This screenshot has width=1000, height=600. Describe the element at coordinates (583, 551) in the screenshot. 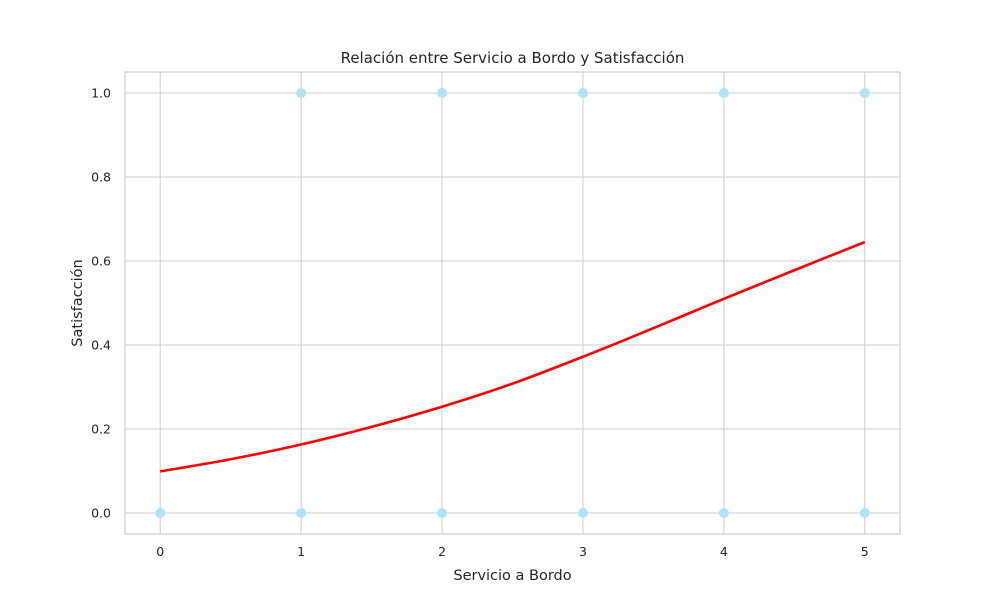

I see `x-tick-label: 3` at that location.